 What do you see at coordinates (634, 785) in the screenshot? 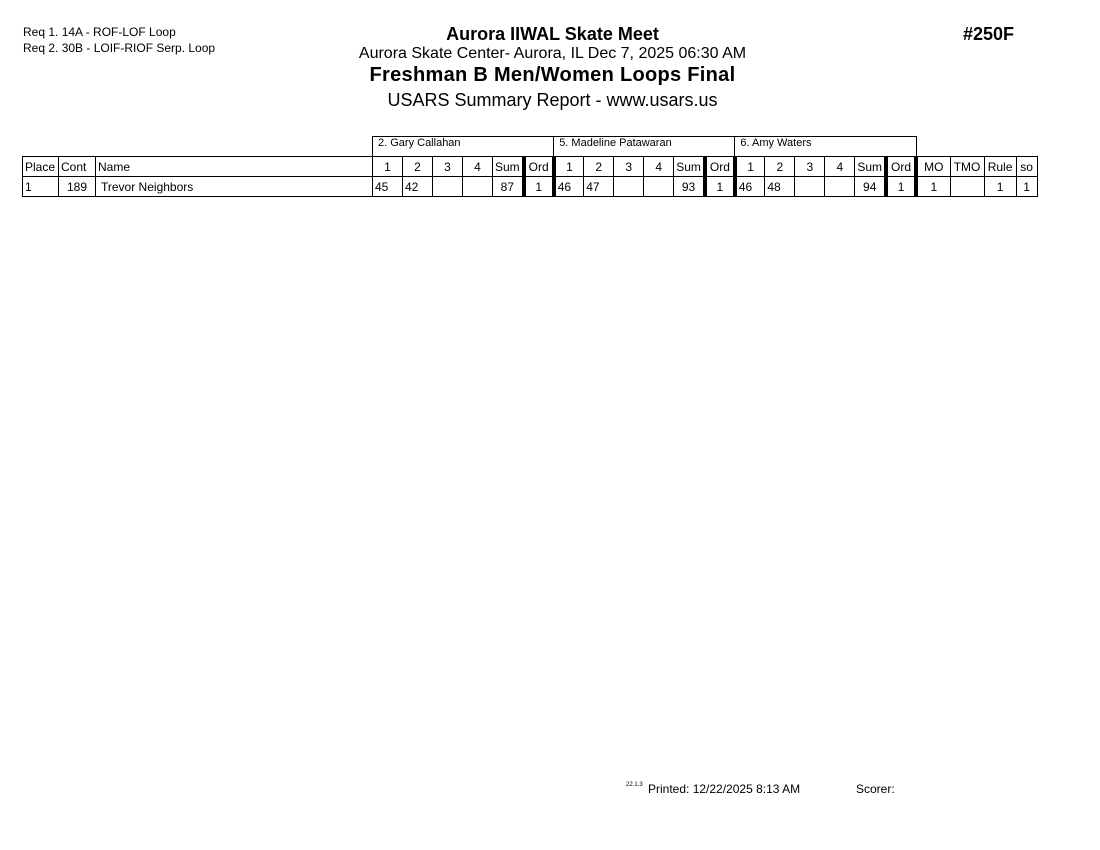
I see `version-label: 22.1.3` at bounding box center [634, 785].